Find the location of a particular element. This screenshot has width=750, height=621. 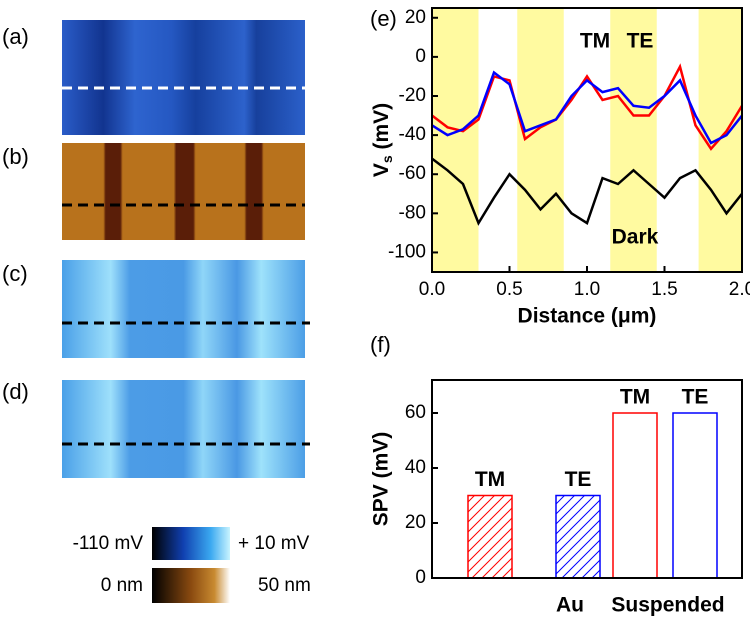

x-axis-label: Distance (μm) is located at coordinates (587, 316).